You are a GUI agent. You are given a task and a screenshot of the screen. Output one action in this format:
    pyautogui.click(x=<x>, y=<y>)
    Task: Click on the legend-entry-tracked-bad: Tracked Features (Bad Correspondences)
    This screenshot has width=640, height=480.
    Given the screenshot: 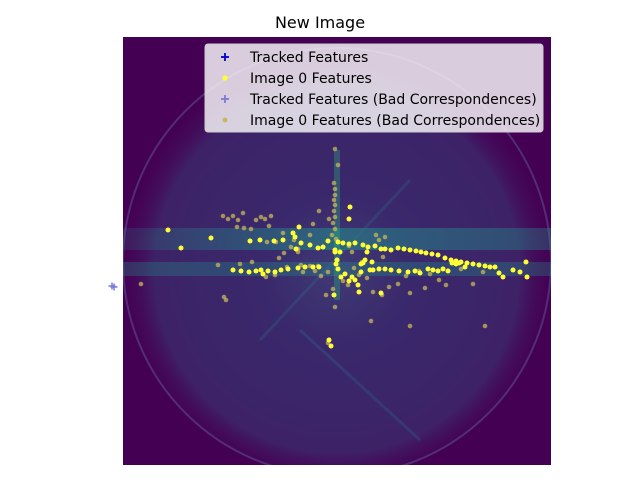 What is the action you would take?
    pyautogui.click(x=379, y=100)
    